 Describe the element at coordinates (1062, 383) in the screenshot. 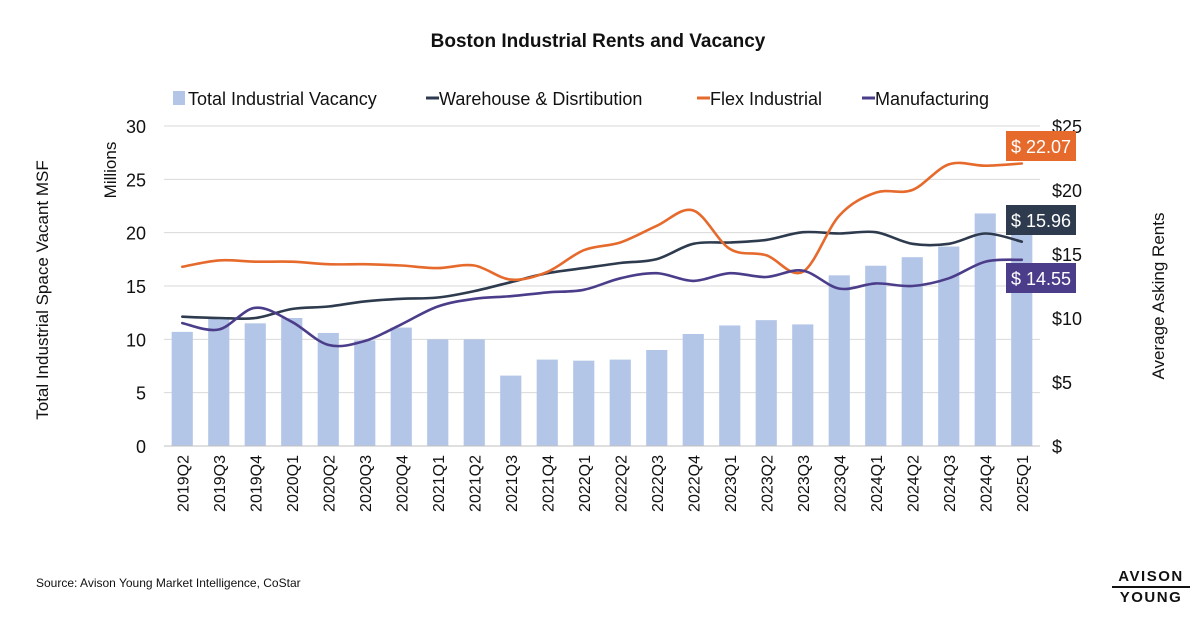

I see `right-tick-label: $5` at that location.